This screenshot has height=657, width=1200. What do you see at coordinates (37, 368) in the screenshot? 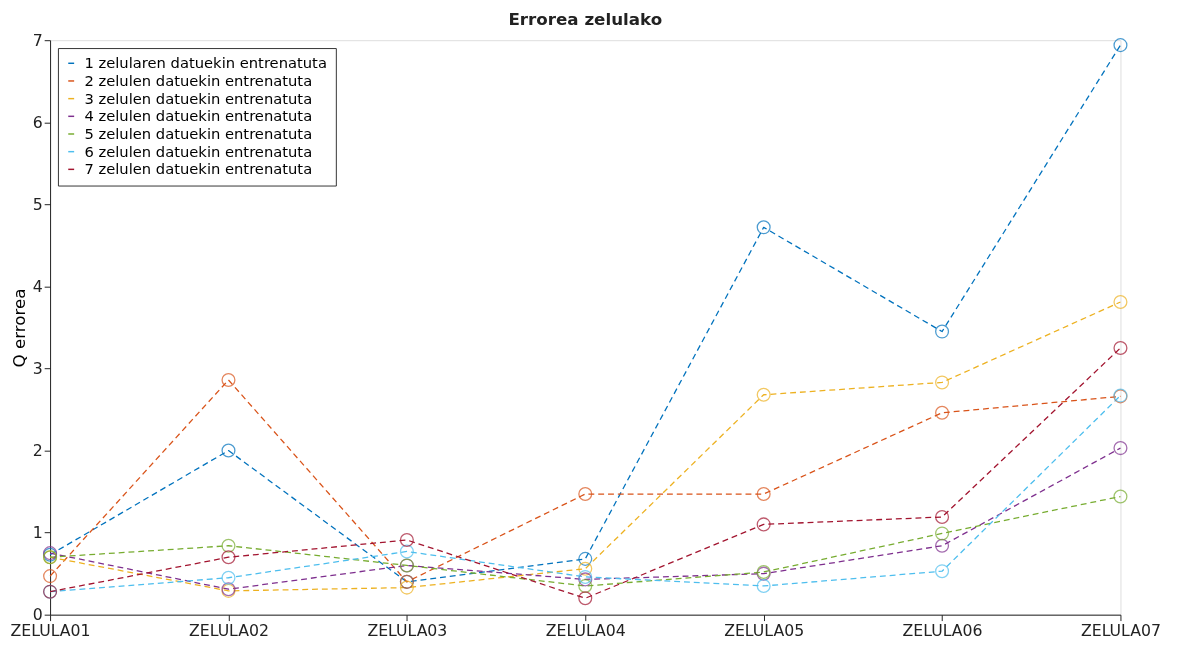
I see `y-tick-label: 3` at bounding box center [37, 368].